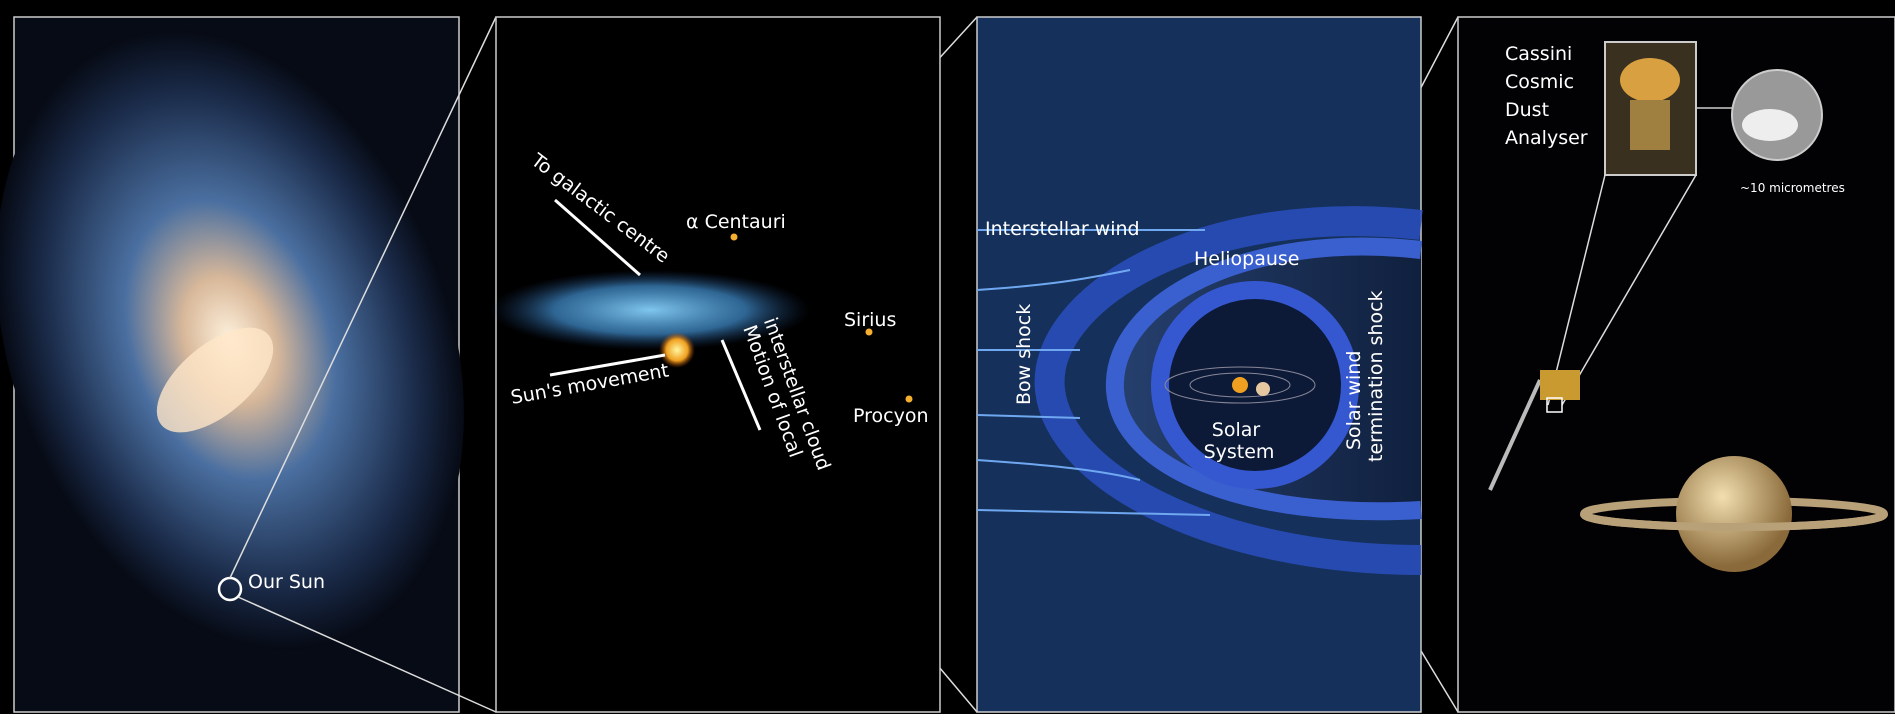  I want to click on alpha-centauri-label: α Centauri, so click(736, 222).